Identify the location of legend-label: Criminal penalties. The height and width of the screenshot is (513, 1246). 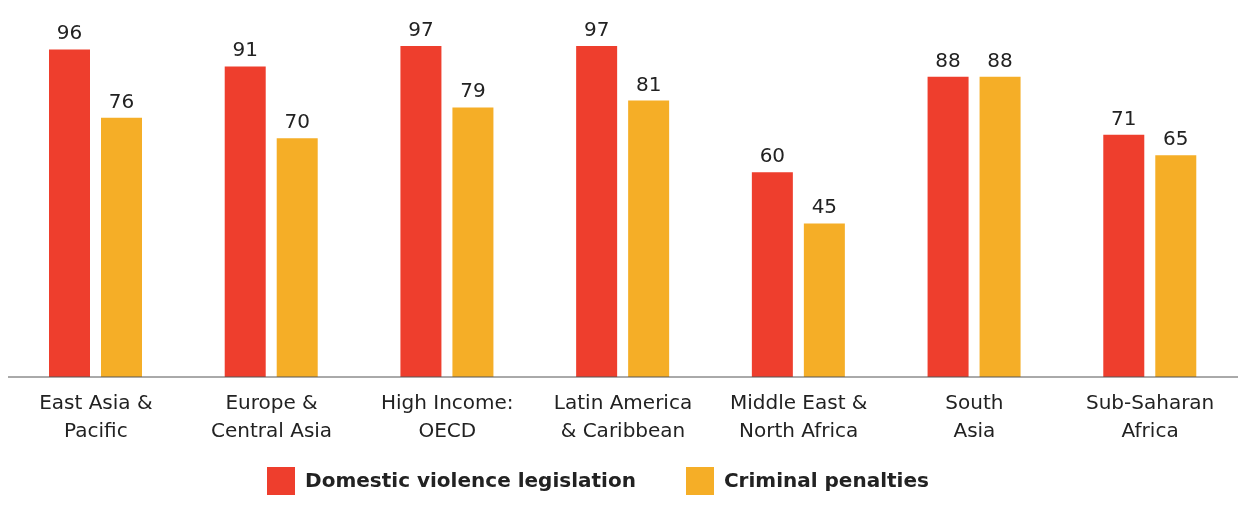
(826, 479).